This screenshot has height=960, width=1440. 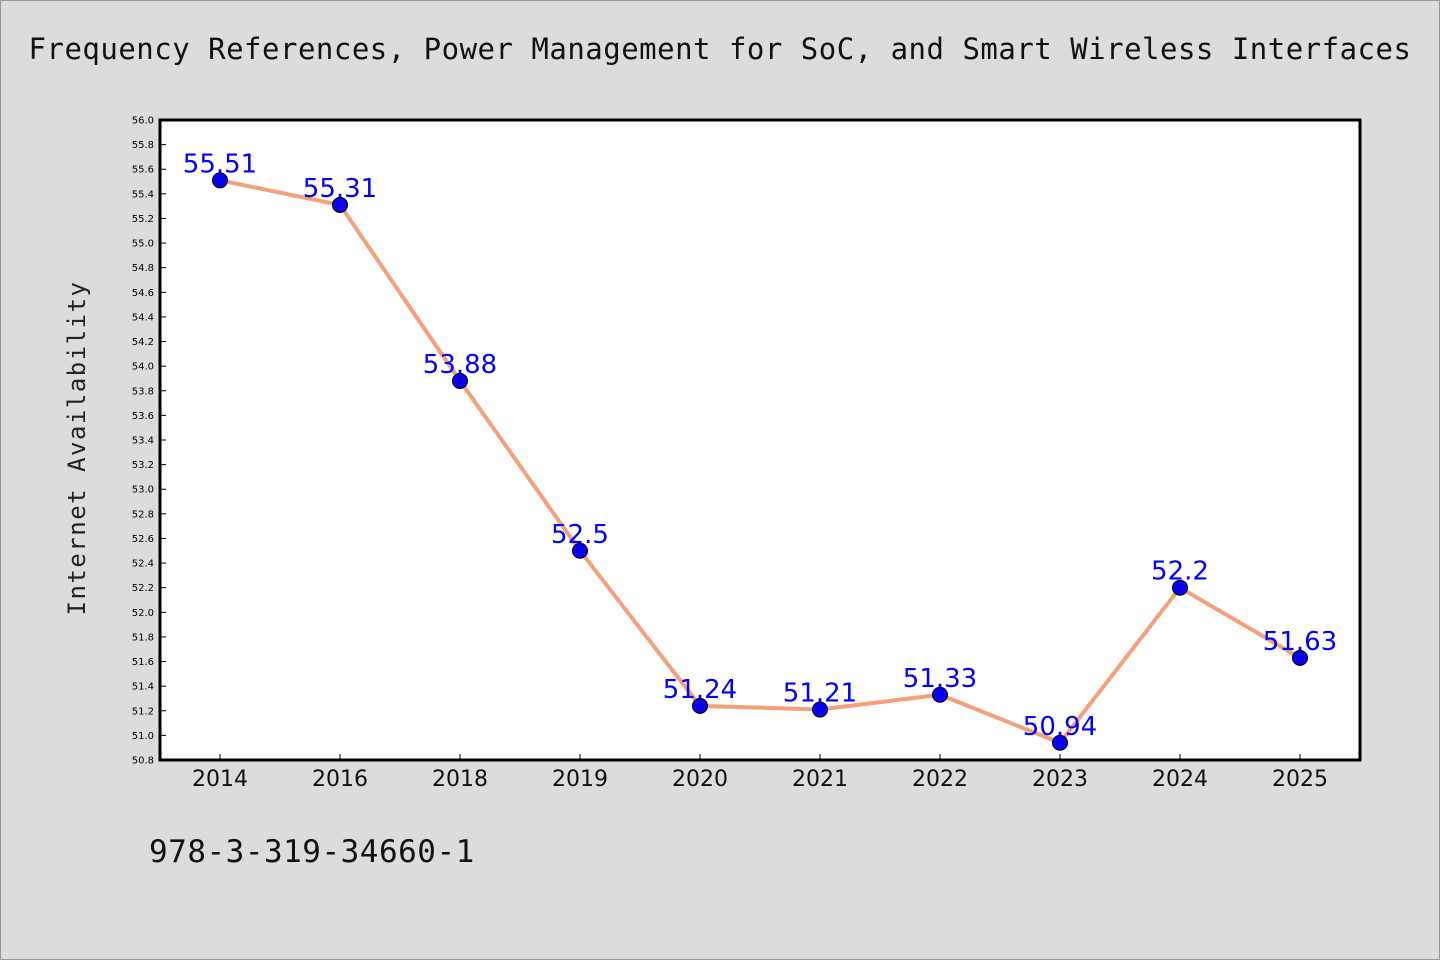 I want to click on y-tick-label: 52.4, so click(x=143, y=564).